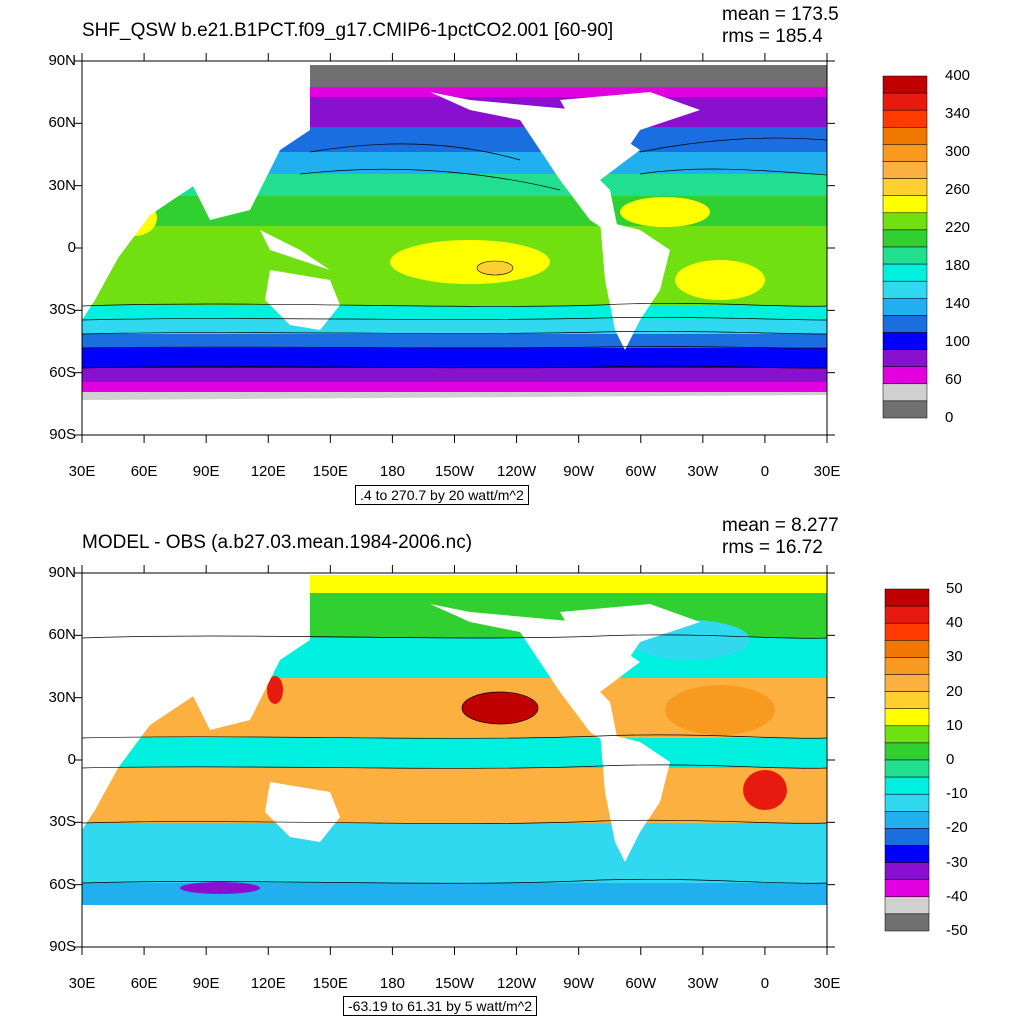  Describe the element at coordinates (780, 14) in the screenshot. I see `panel-1-mean: mean = 173.5` at that location.